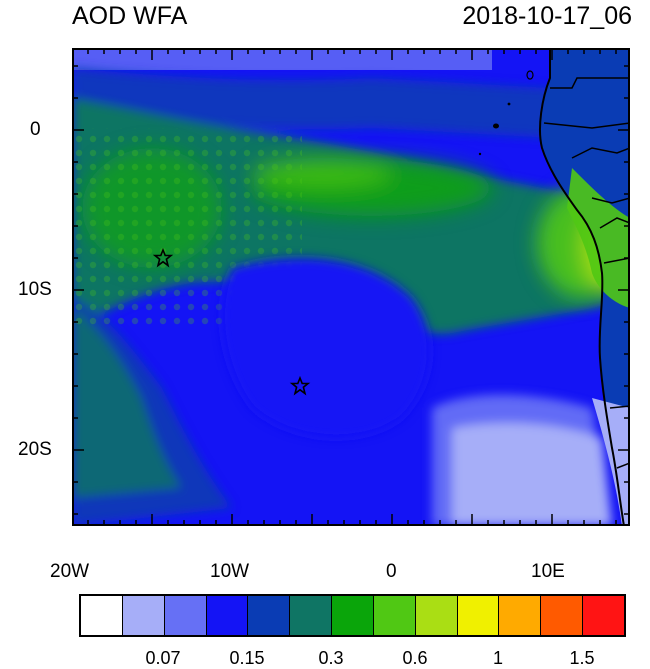  I want to click on x-tick-label-20w: 20W, so click(70, 571).